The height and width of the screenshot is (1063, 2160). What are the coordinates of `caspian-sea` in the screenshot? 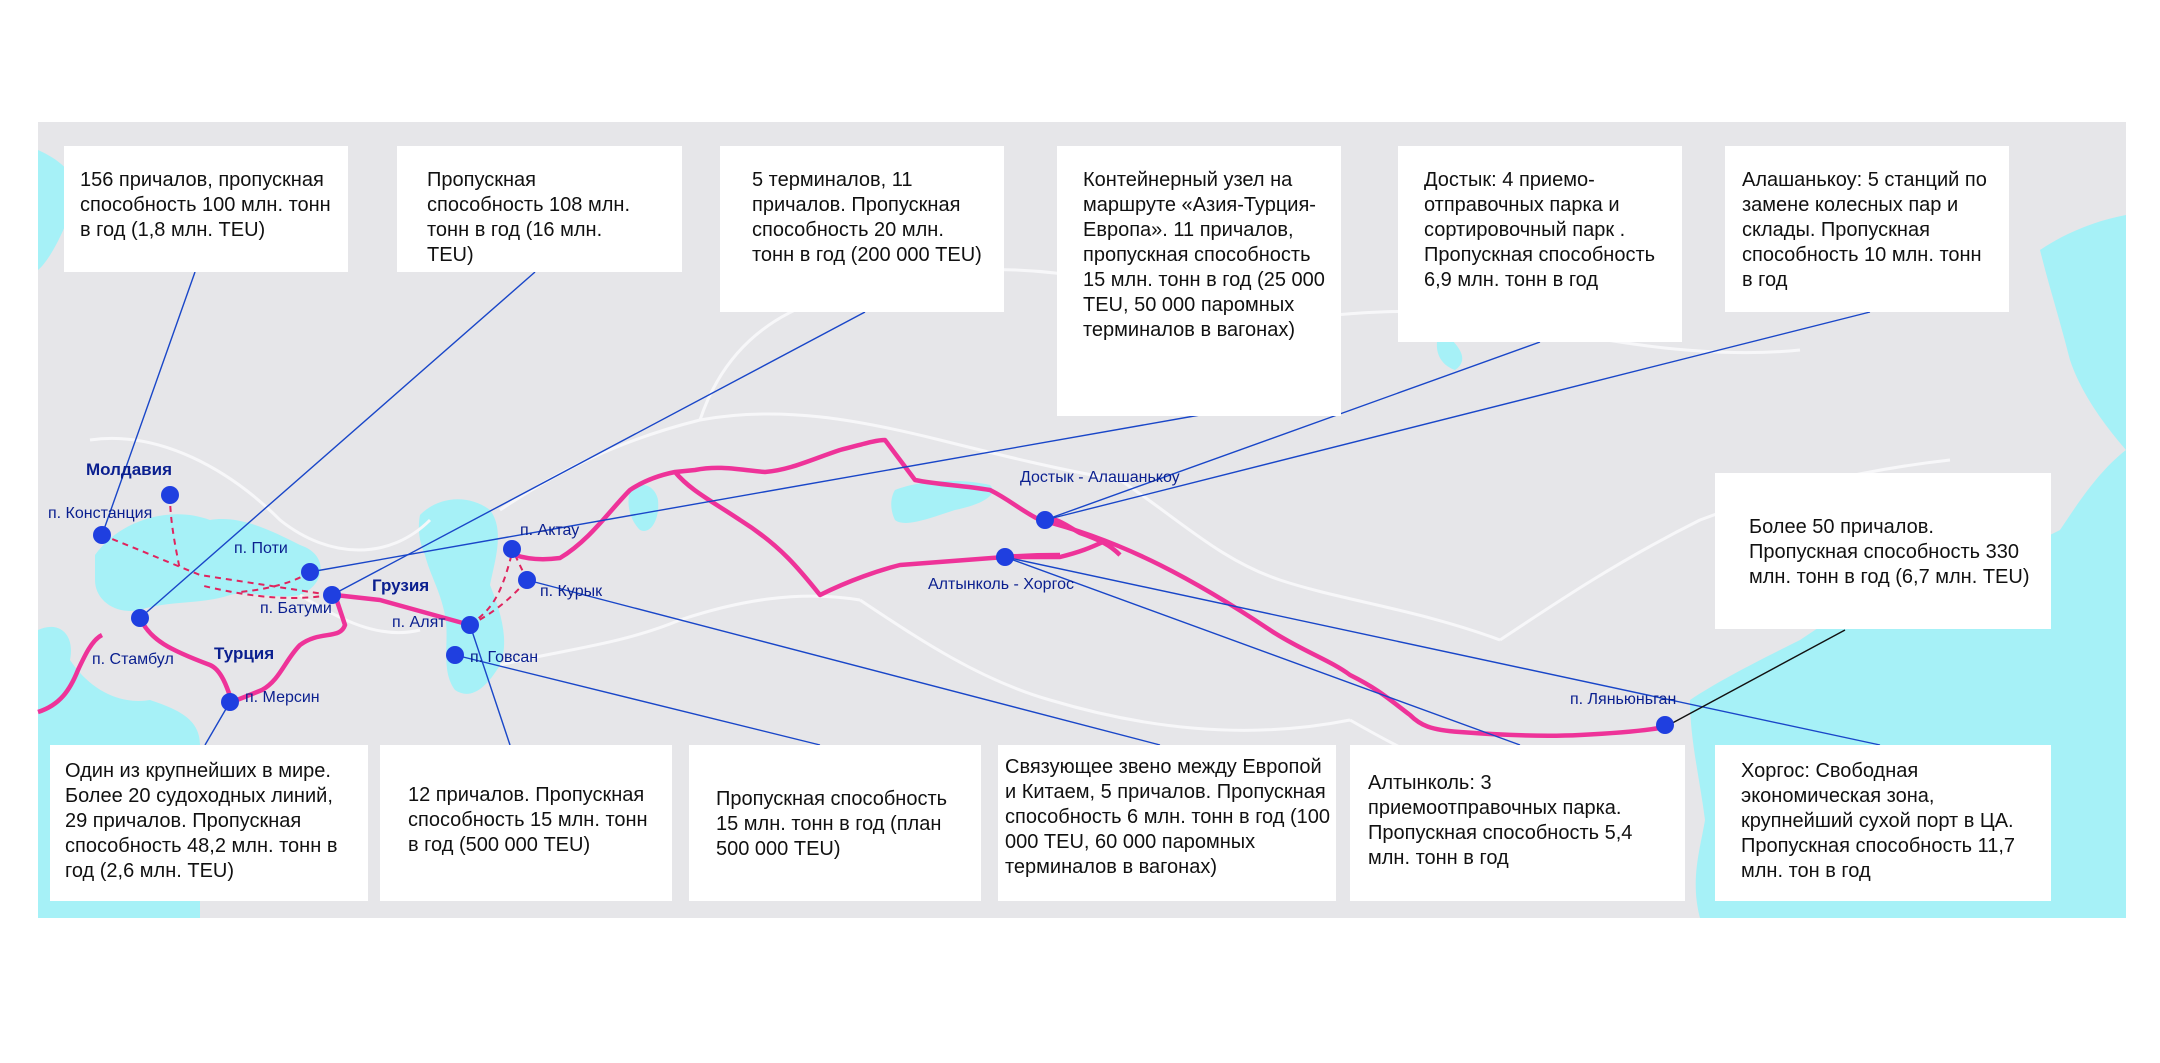 It's located at (461, 596).